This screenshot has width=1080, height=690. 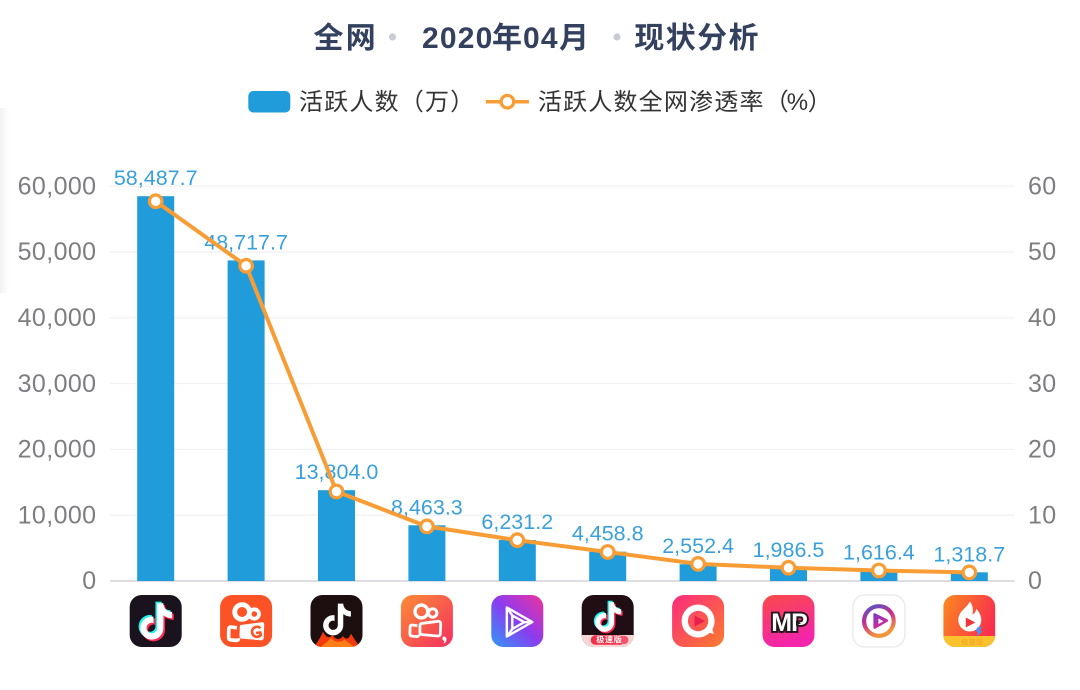 I want to click on svg-text: 04, so click(x=541, y=38).